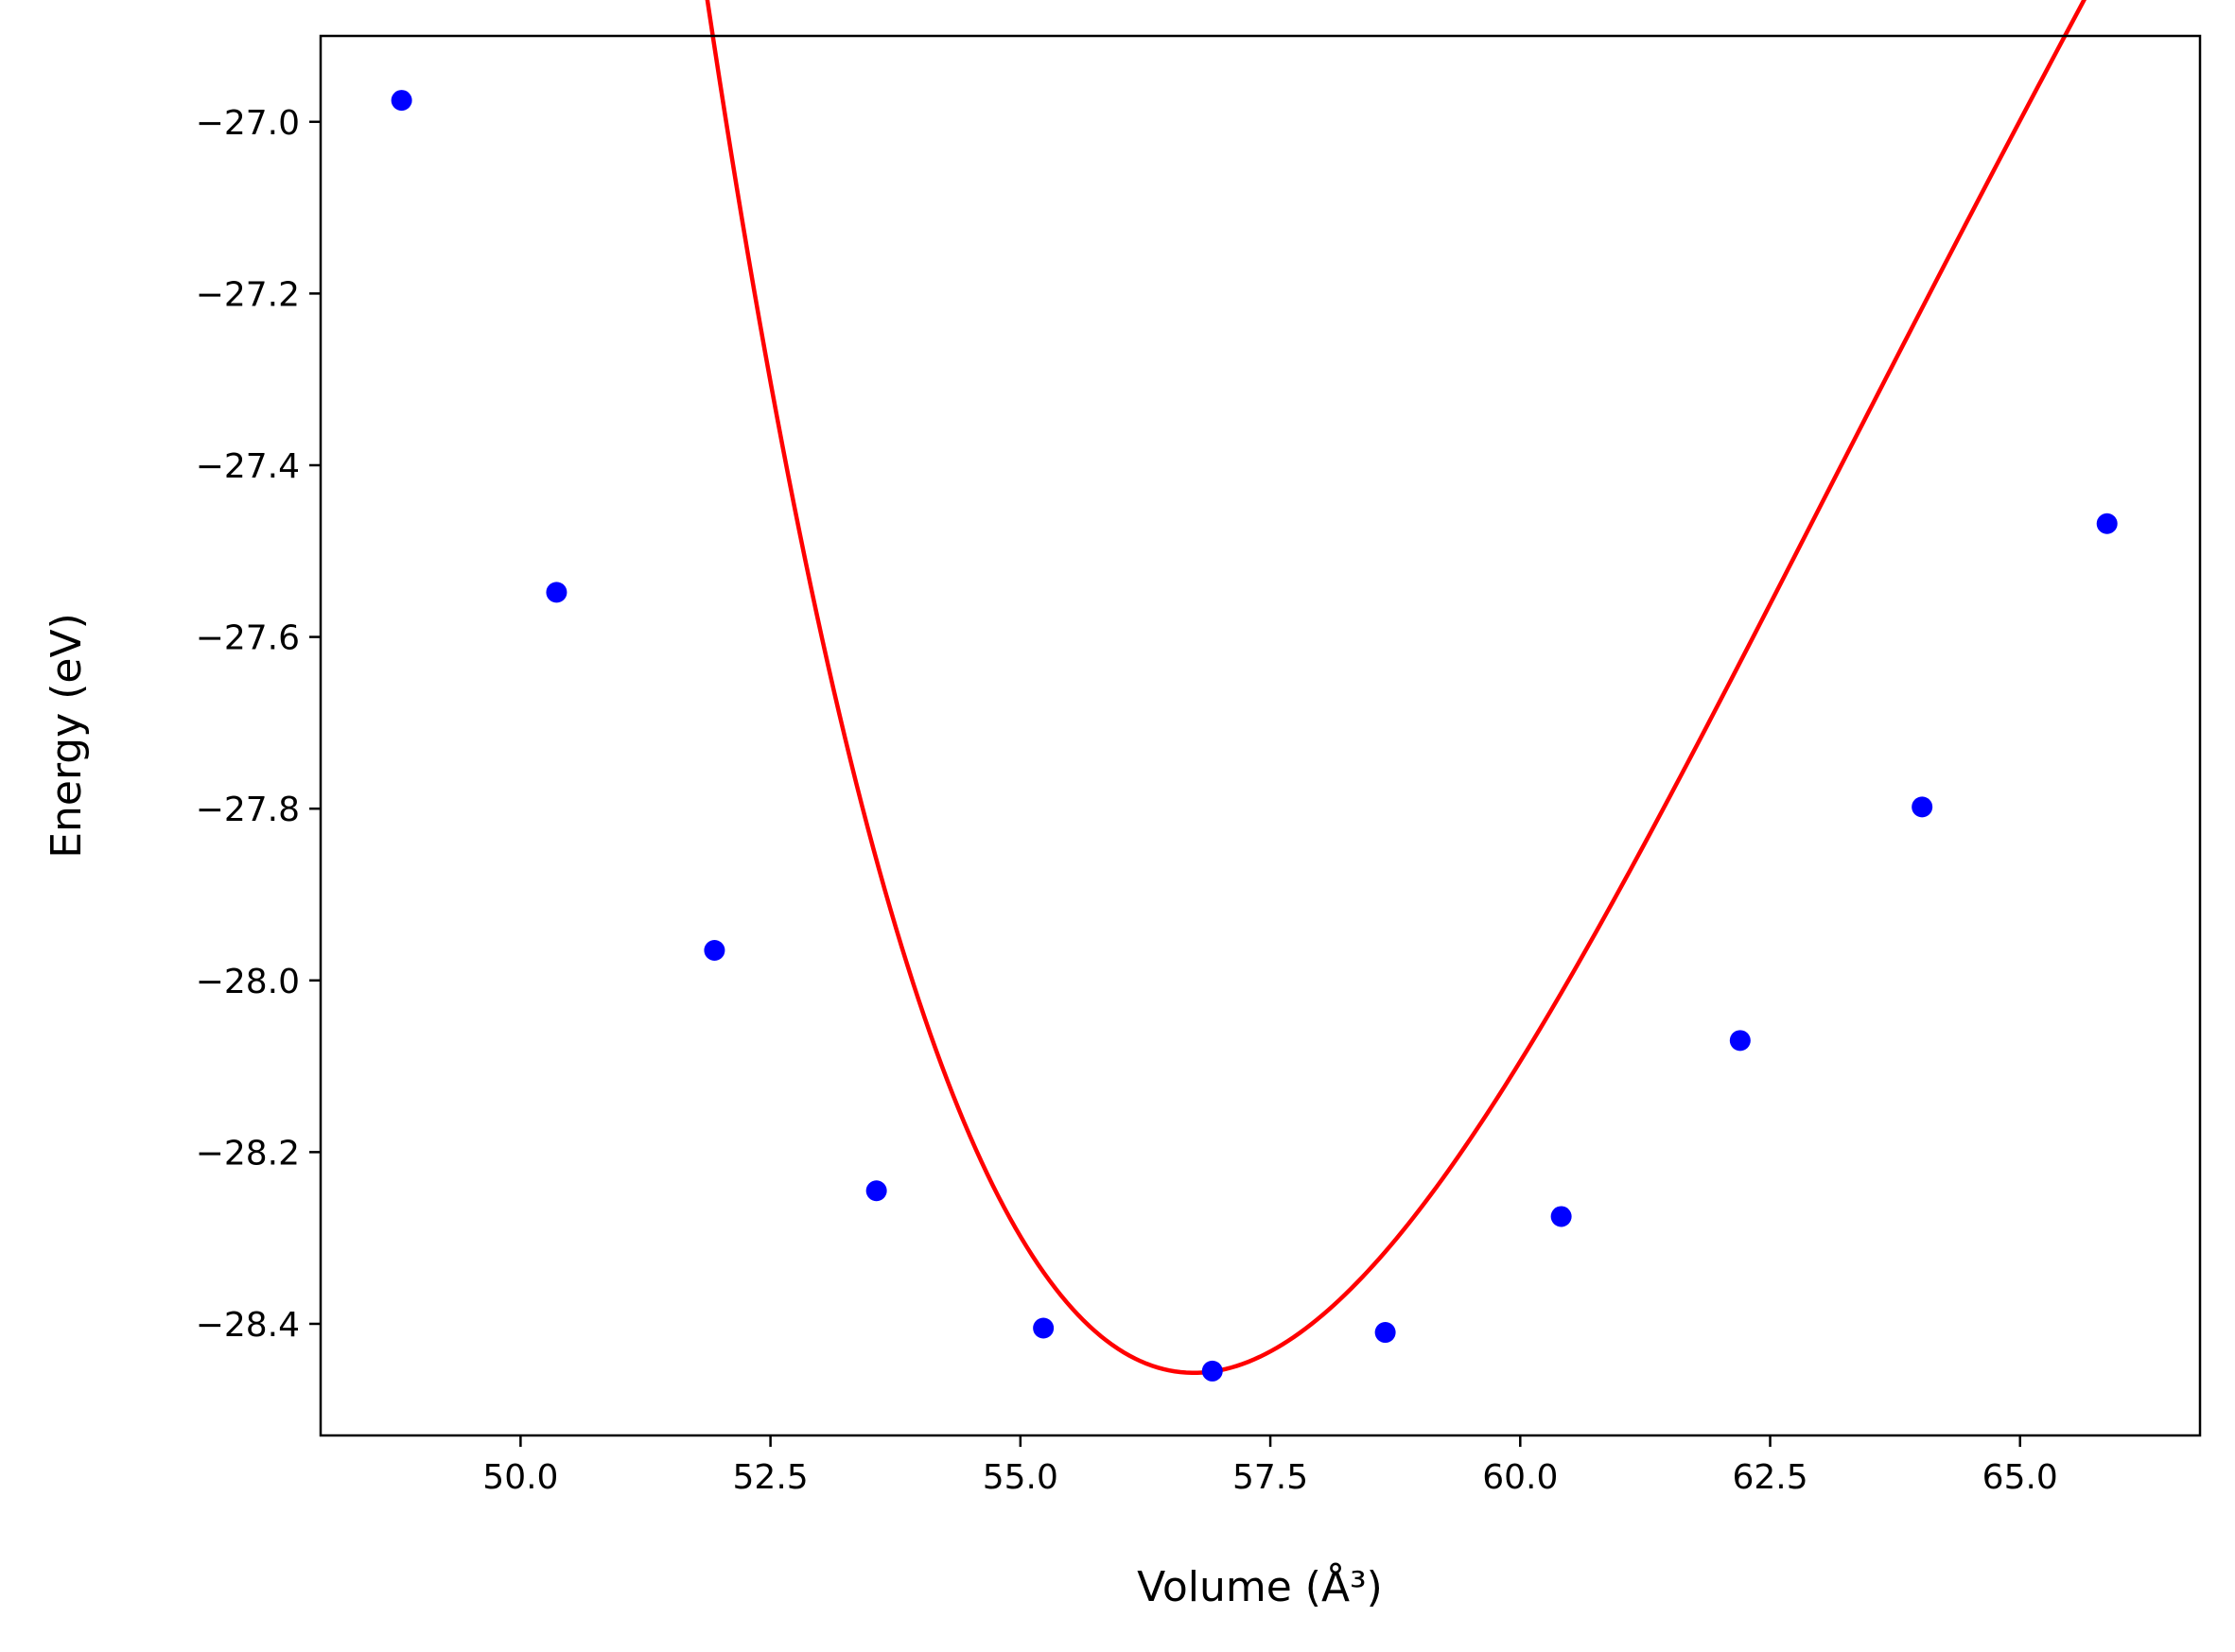 This screenshot has width=2235, height=1652. Describe the element at coordinates (771, 1477) in the screenshot. I see `x-tick-label: 52.5` at that location.